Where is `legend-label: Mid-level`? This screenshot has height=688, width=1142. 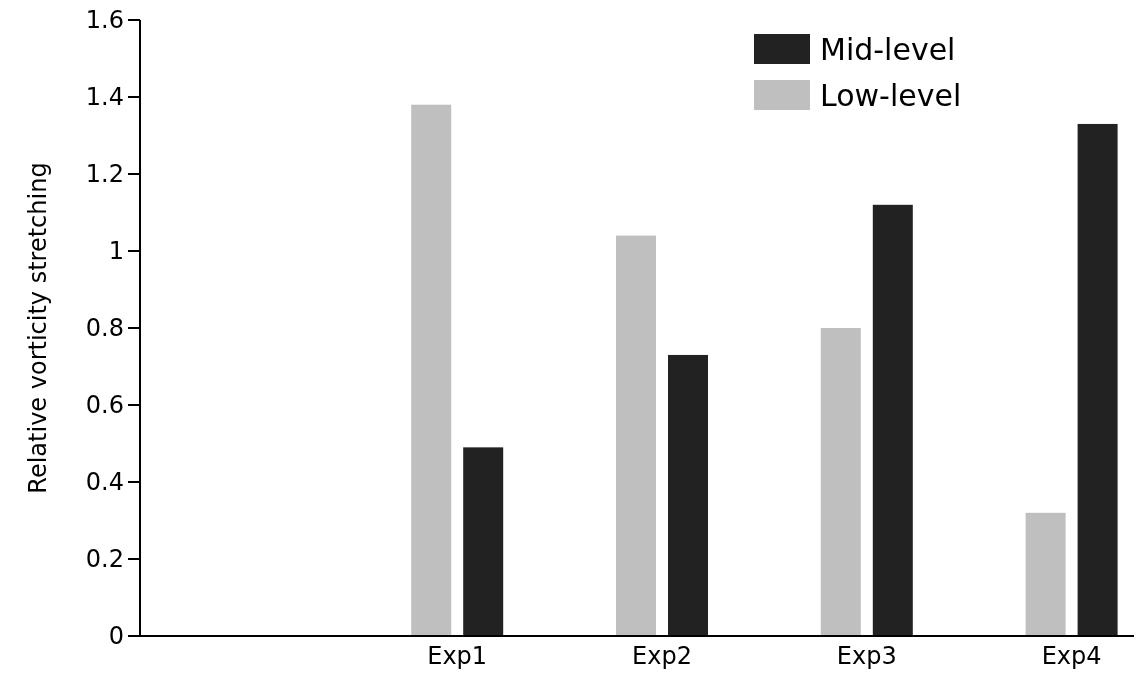 legend-label: Mid-level is located at coordinates (888, 49).